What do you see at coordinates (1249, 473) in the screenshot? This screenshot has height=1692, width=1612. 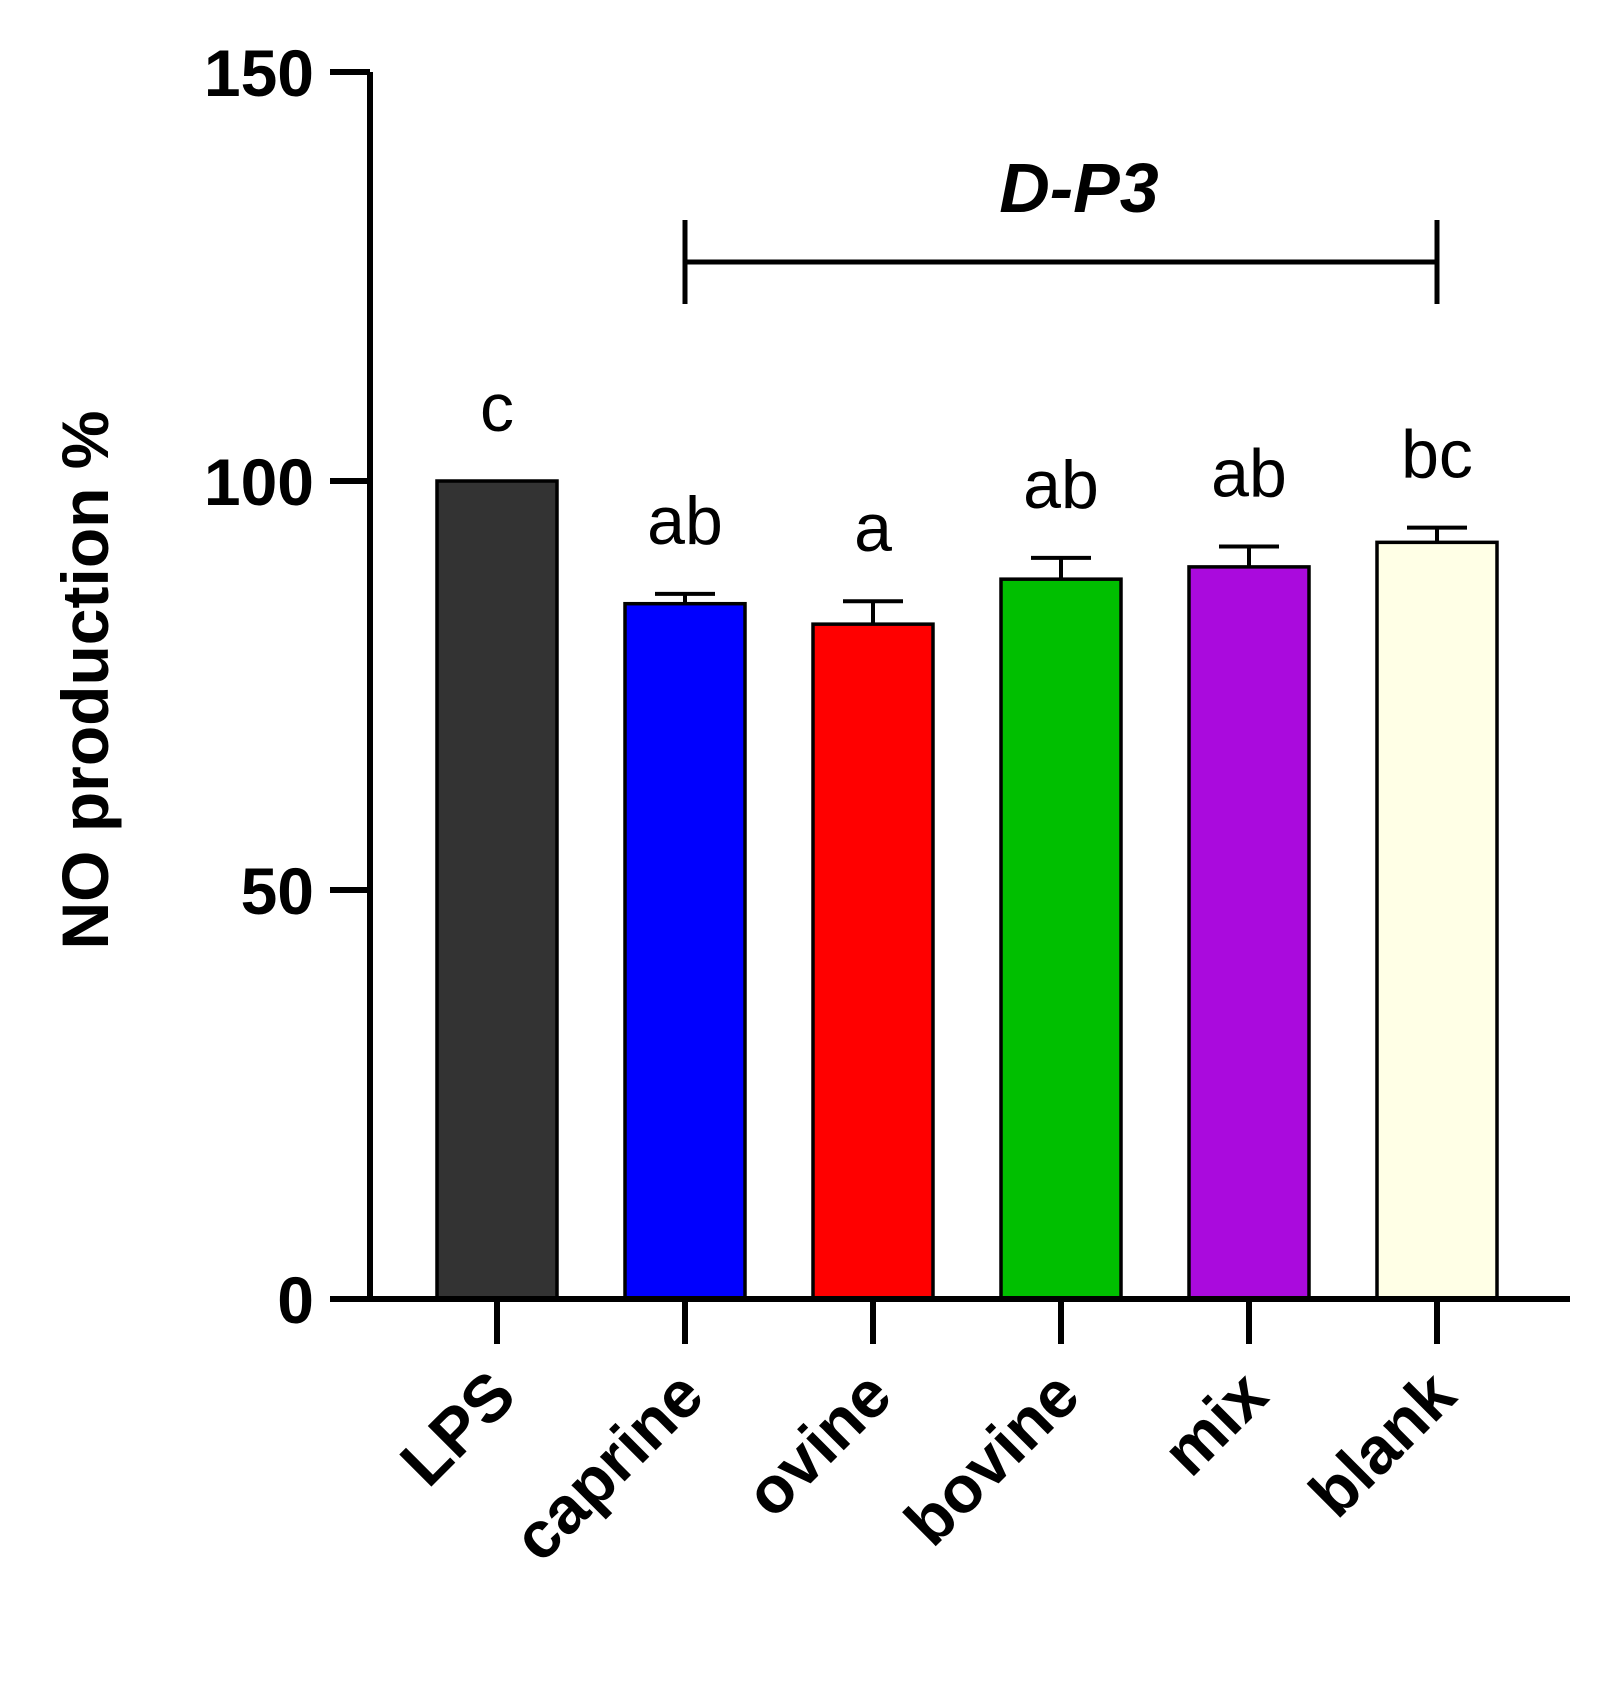 I see `significance-label-mix: ab` at bounding box center [1249, 473].